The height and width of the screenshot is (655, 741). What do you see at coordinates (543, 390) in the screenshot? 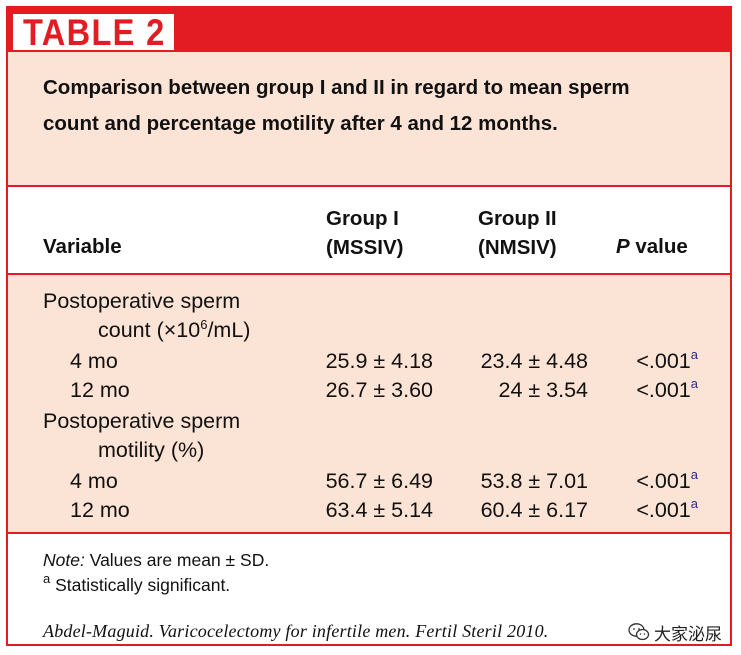
I see `cell-group2: 24 ± 3.54` at bounding box center [543, 390].